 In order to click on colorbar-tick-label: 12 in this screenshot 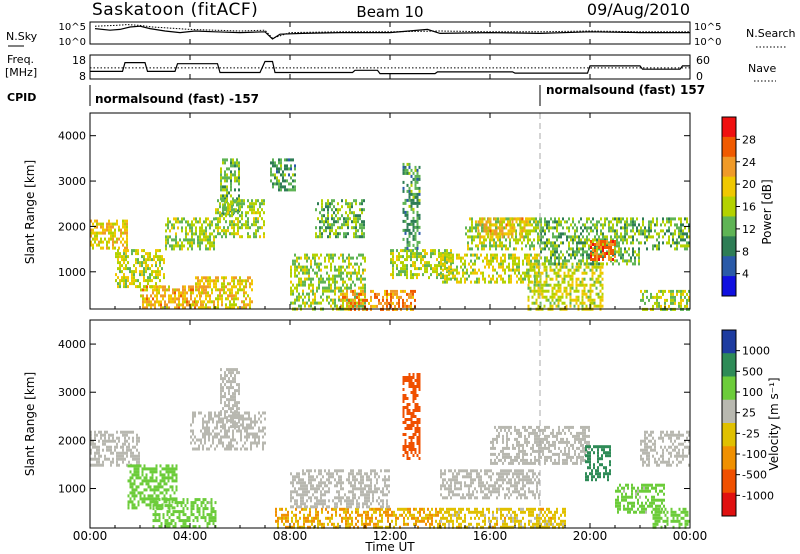, I will do `click(749, 229)`.